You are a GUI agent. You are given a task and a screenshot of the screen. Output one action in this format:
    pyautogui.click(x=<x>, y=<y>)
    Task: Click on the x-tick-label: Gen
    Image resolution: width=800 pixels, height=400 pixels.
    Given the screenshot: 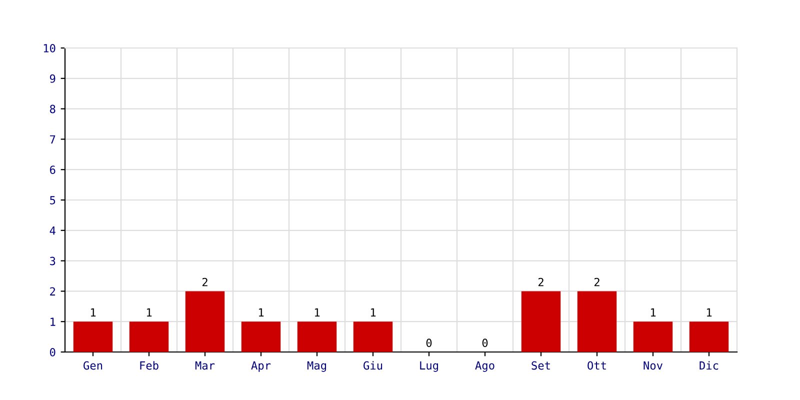 What is the action you would take?
    pyautogui.click(x=93, y=365)
    